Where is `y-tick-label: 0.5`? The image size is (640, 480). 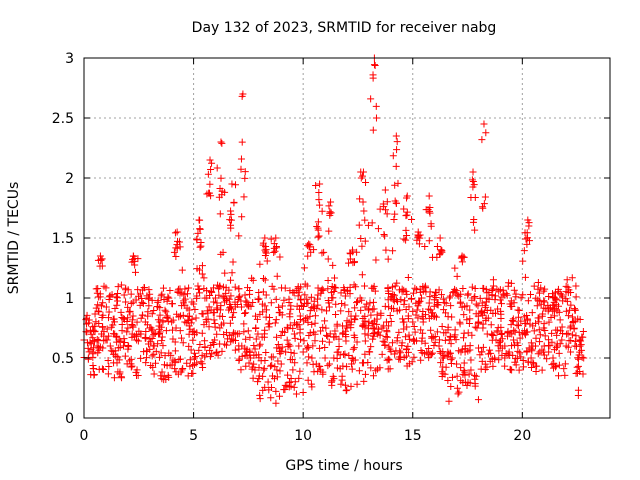
y-tick-label: 0.5 is located at coordinates (63, 359).